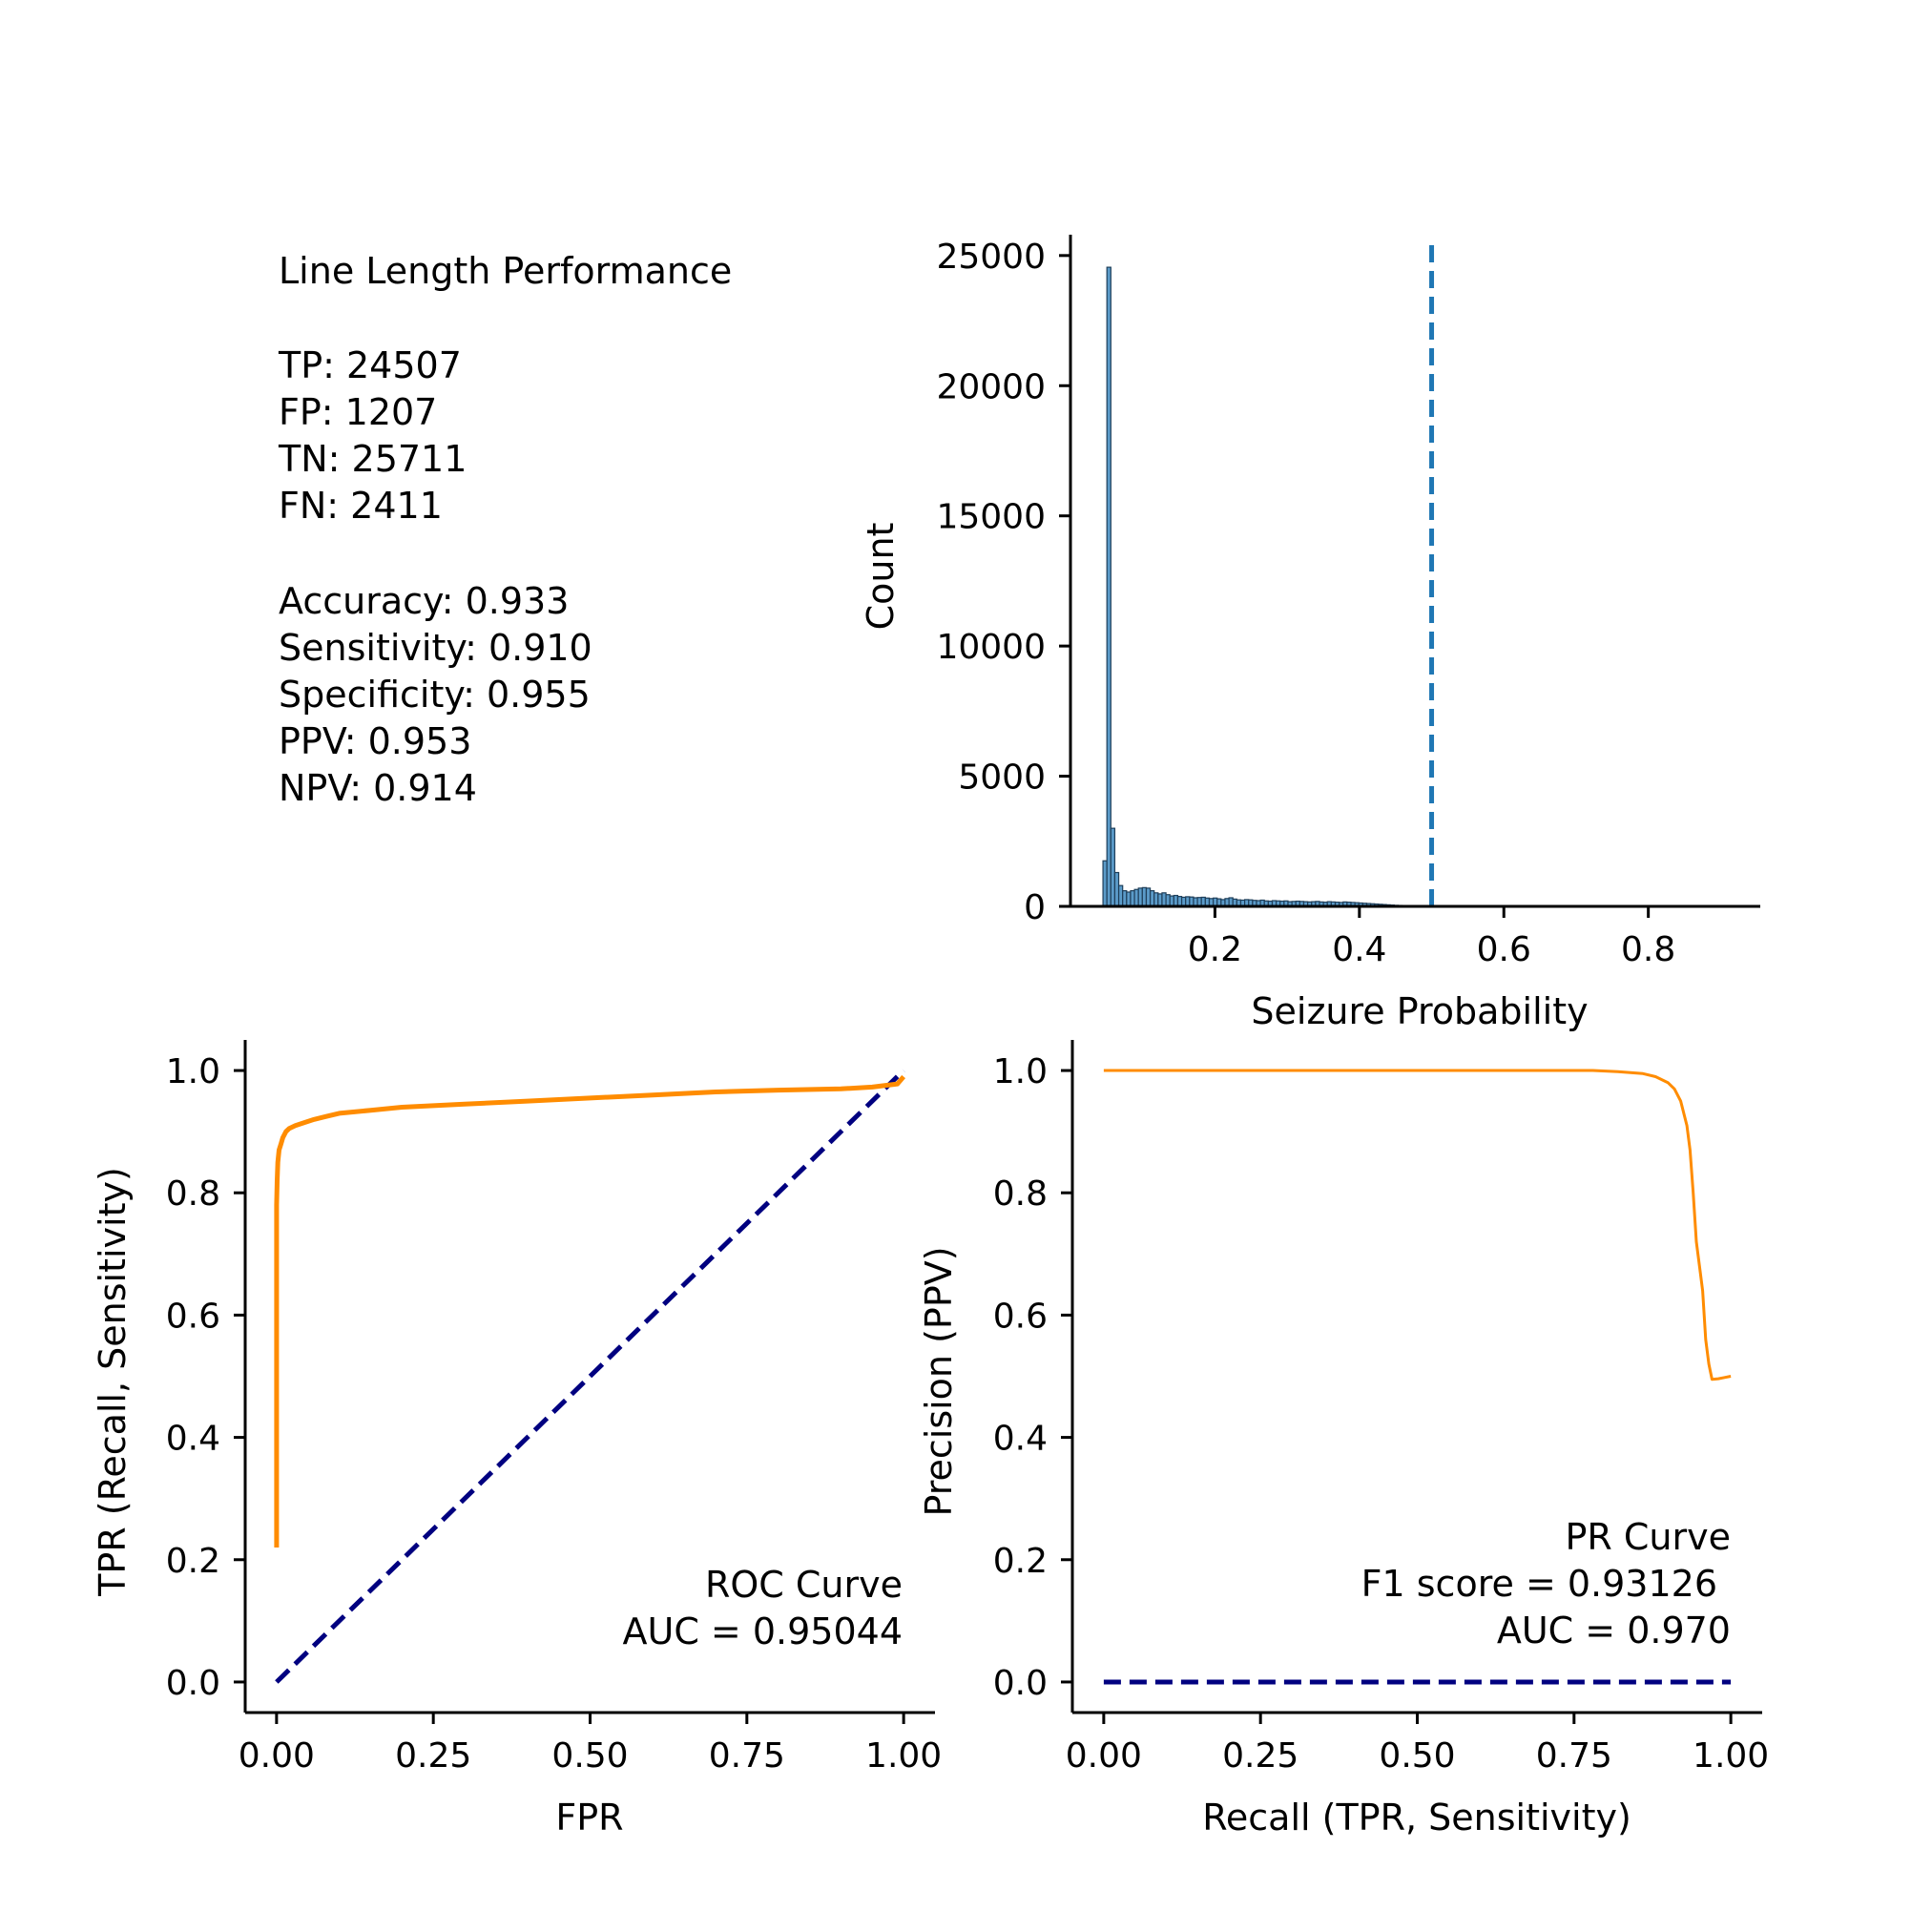 This screenshot has width=1932, height=1932. Describe the element at coordinates (1539, 1584) in the screenshot. I see `pr-annotation-f1: F1 score = 0.93126` at that location.